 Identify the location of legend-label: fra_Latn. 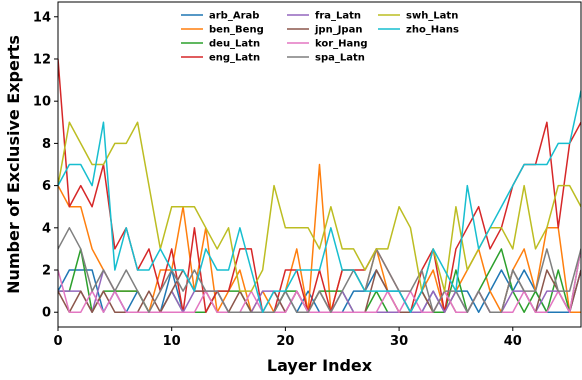
(338, 16).